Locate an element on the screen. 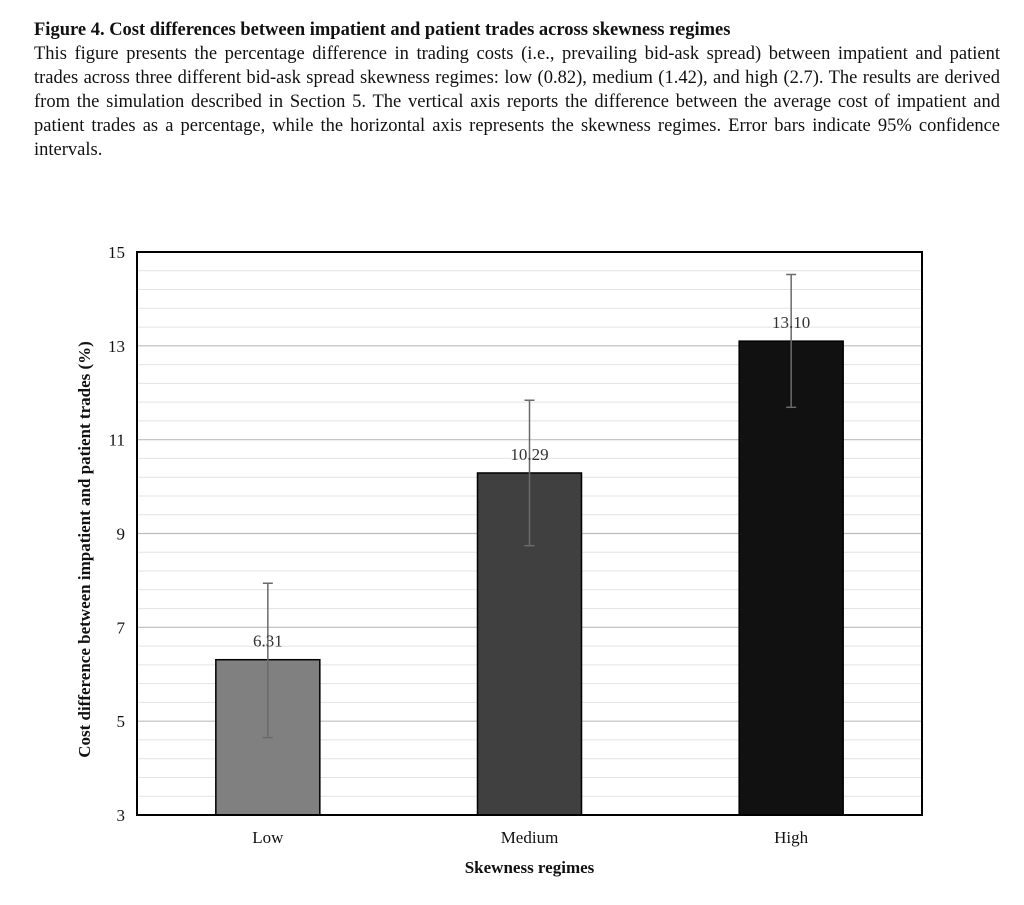 The height and width of the screenshot is (905, 1024). x-tick-label: High is located at coordinates (791, 837).